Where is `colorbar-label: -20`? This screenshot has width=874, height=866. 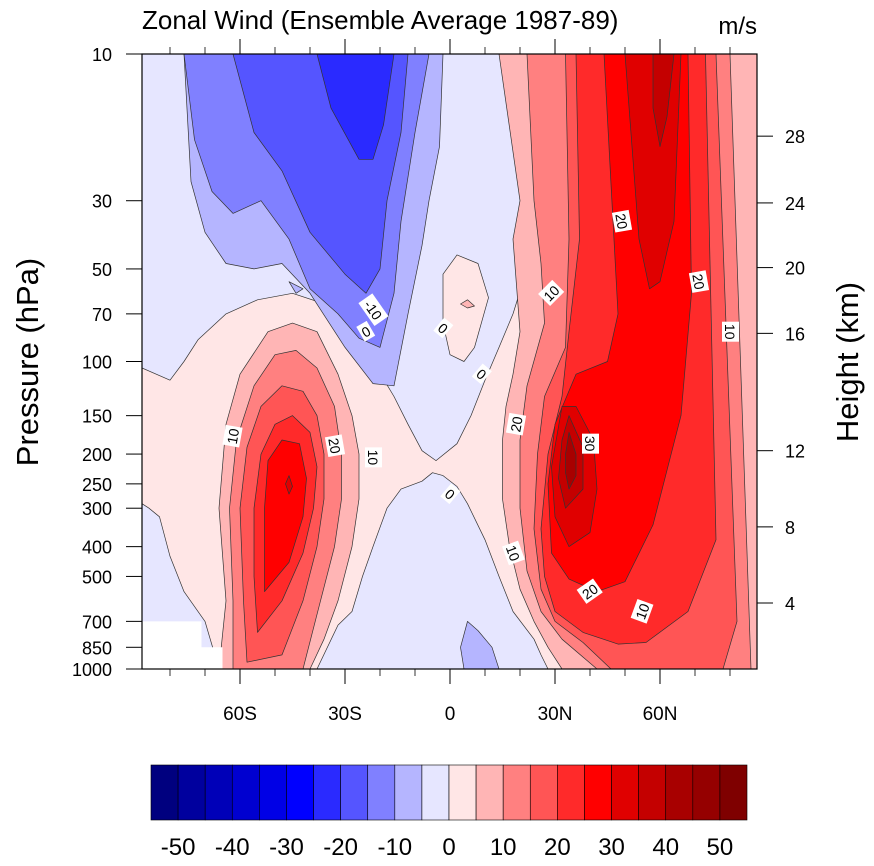 colorbar-label: -20 is located at coordinates (340, 847).